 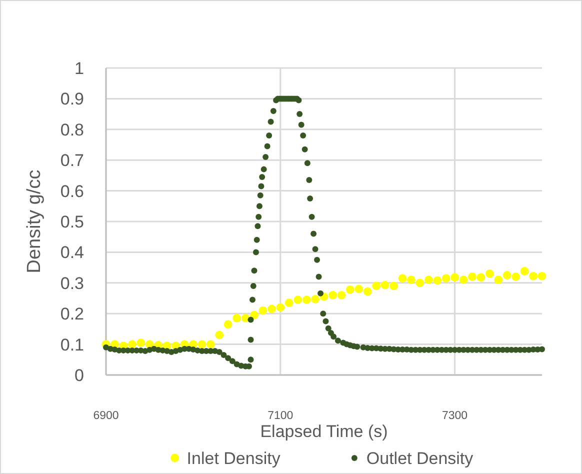 I want to click on y-tick-label: 0.4, so click(x=72, y=252).